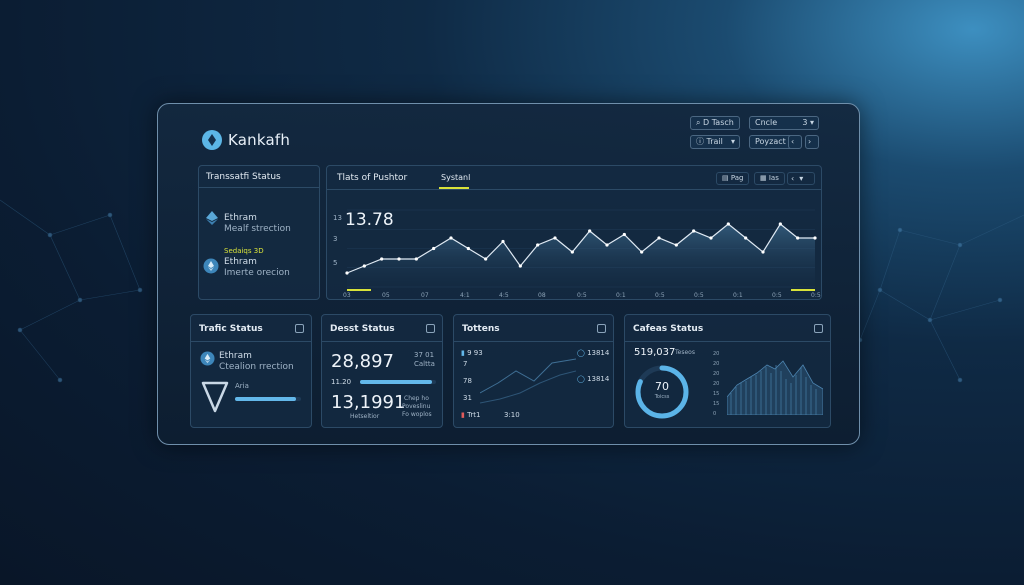 The image size is (1024, 585). Describe the element at coordinates (456, 177) in the screenshot. I see `tab-system: Systanl` at that location.